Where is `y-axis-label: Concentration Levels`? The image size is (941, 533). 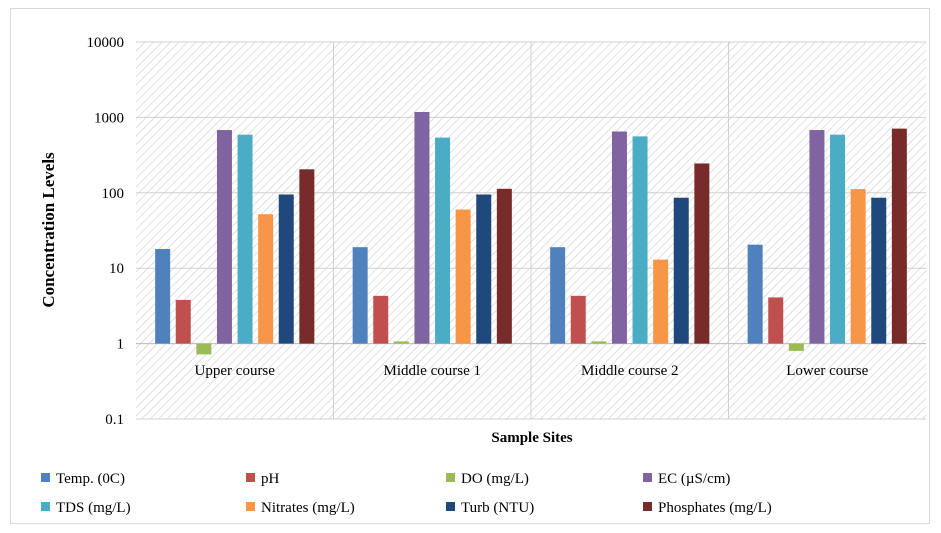 y-axis-label: Concentration Levels is located at coordinates (48, 230).